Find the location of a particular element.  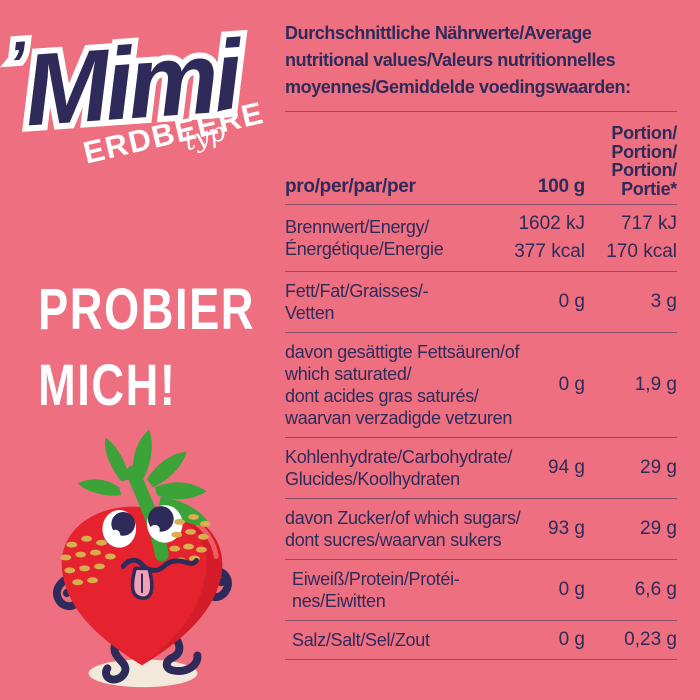

value-line: 93 g is located at coordinates (566, 528).